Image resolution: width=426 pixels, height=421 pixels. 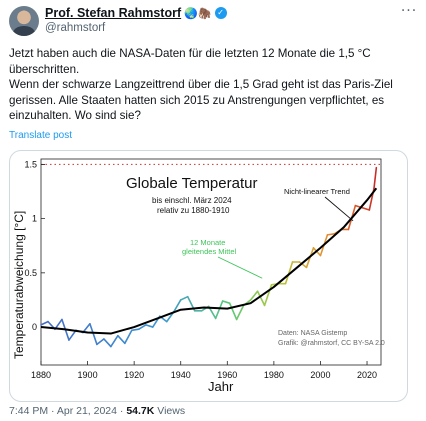 I want to click on author-handle: @rahmstorf, so click(x=75, y=28).